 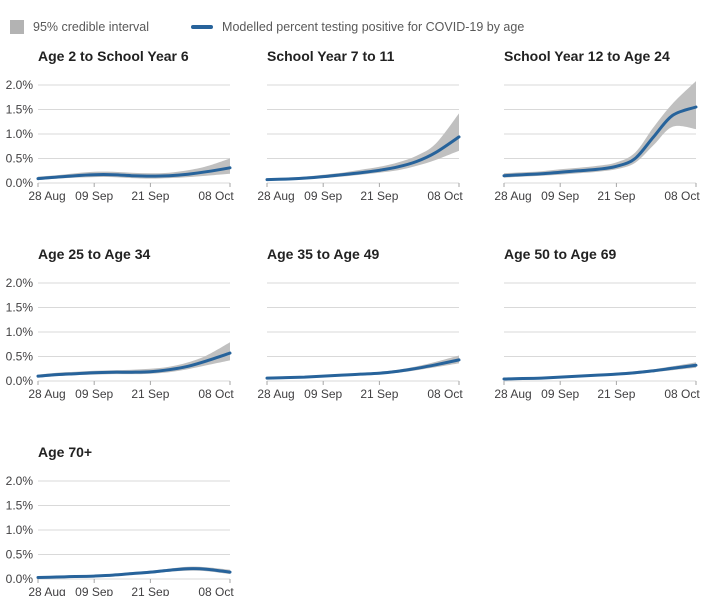 I want to click on legend-item-credible-interval: 95% credible interval, so click(x=80, y=26).